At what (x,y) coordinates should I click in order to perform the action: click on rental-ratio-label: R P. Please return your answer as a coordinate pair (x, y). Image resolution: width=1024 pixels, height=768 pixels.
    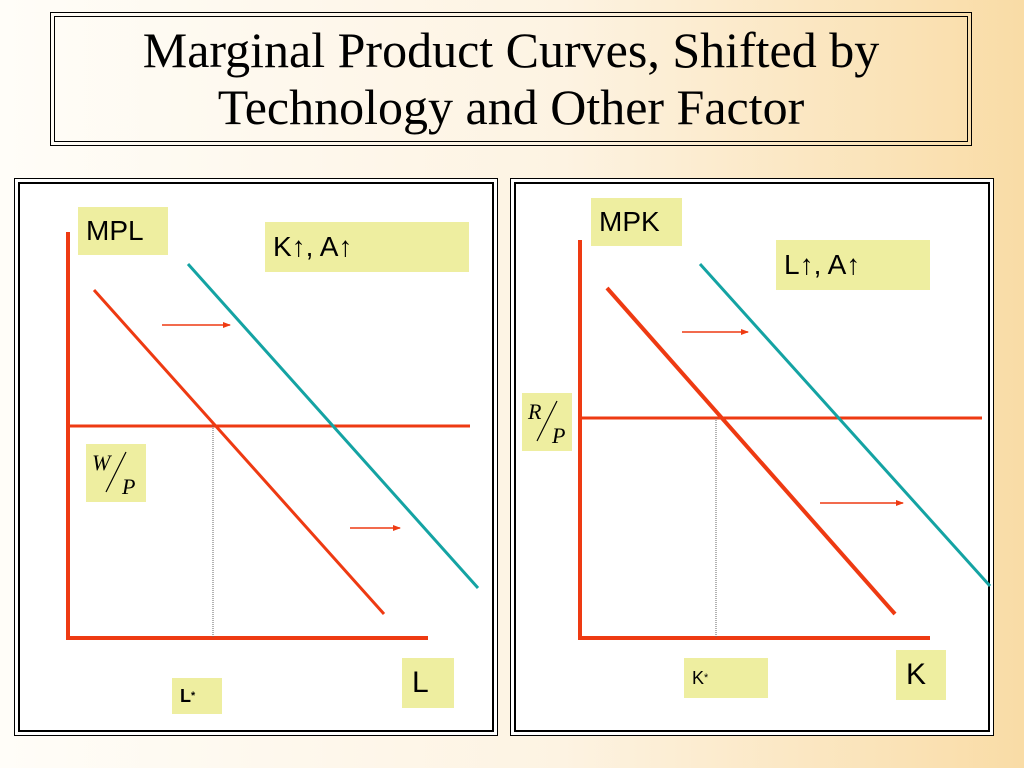
    Looking at the image, I should click on (547, 422).